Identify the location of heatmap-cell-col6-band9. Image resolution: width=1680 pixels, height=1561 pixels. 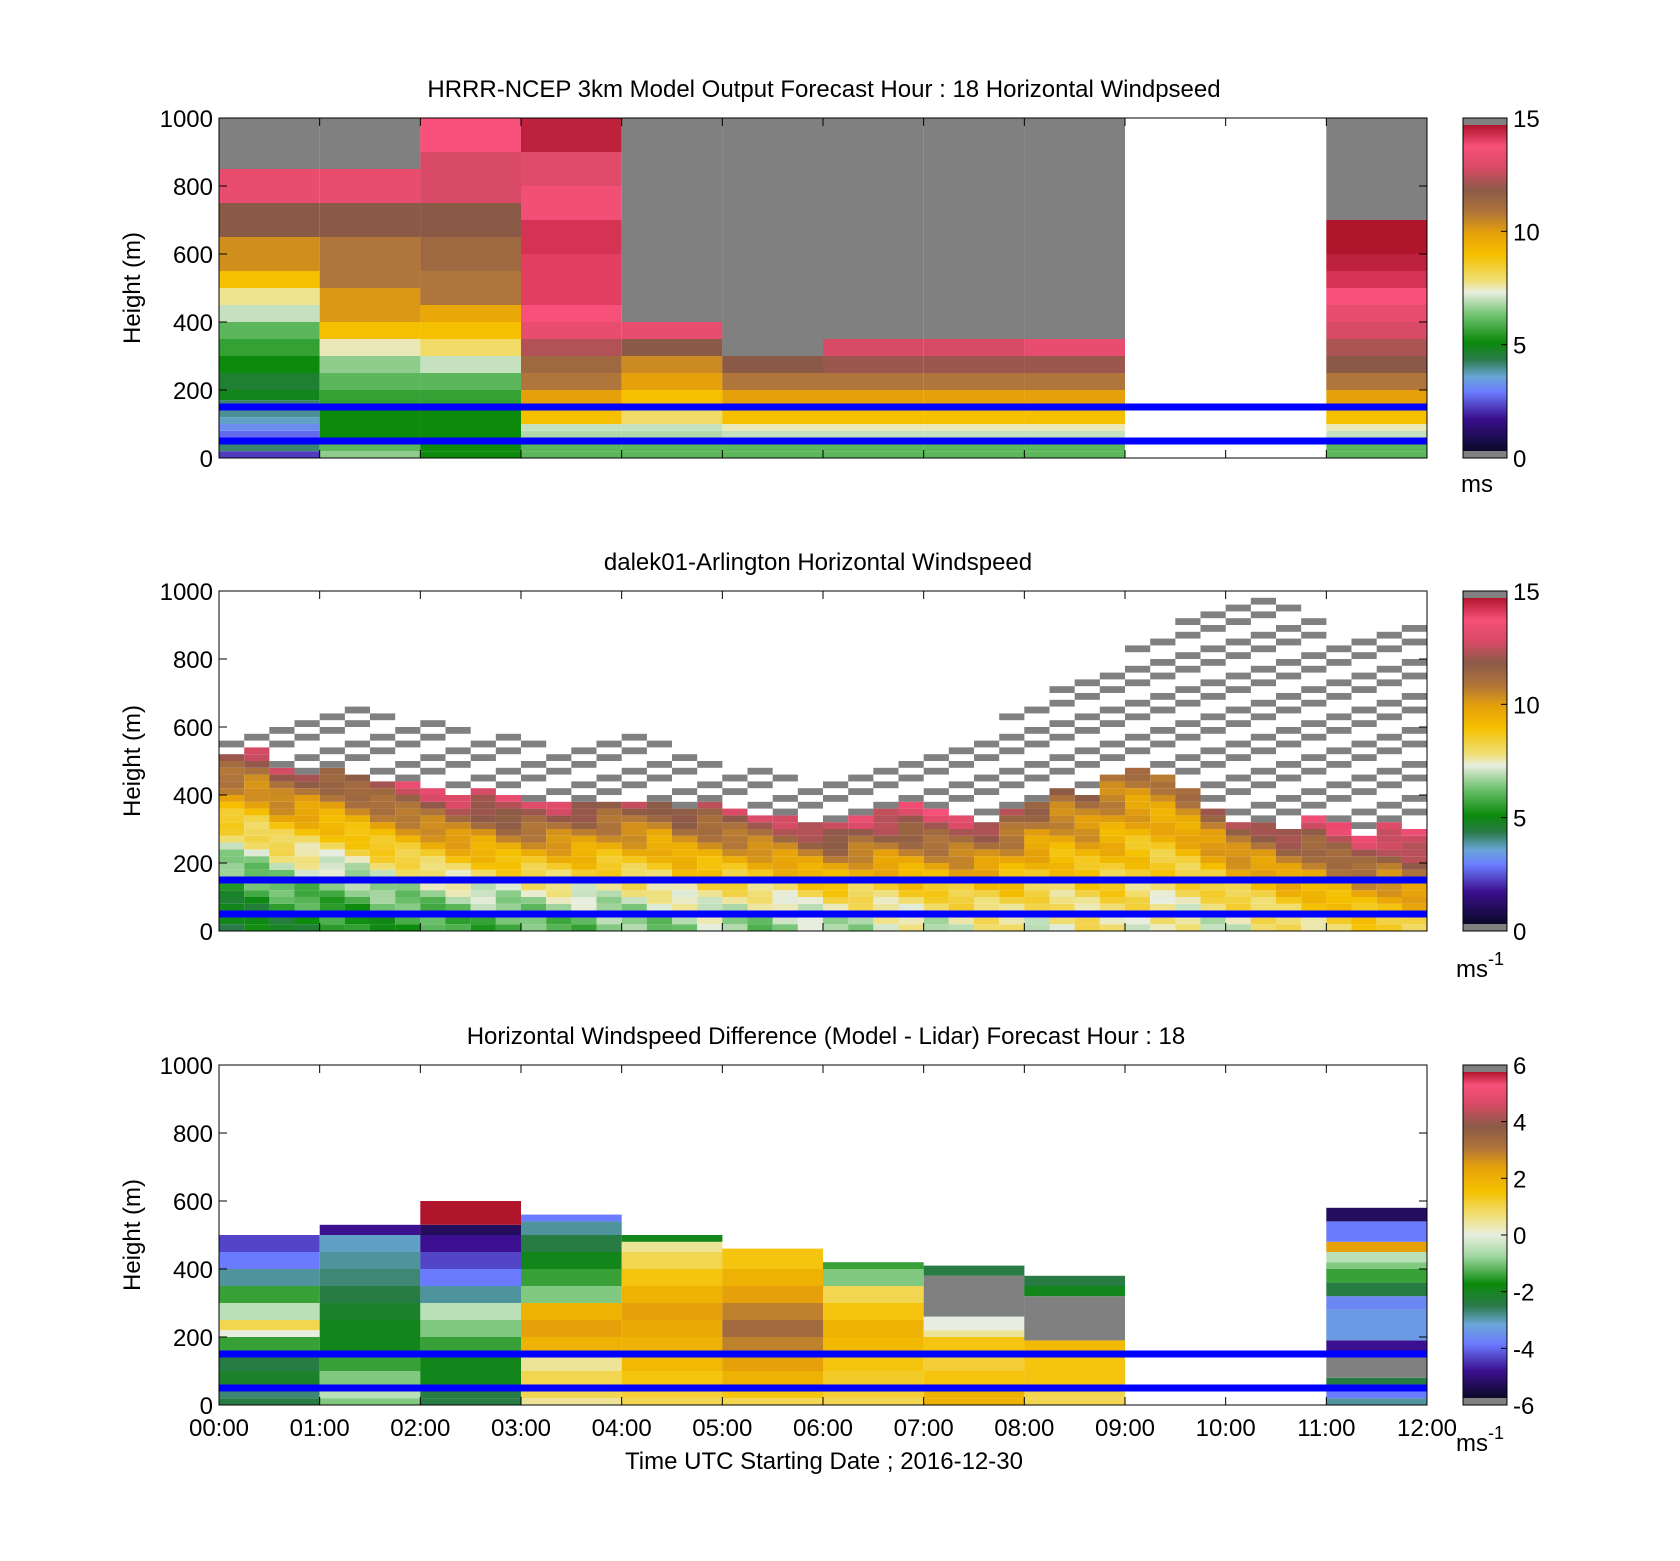
(873, 347).